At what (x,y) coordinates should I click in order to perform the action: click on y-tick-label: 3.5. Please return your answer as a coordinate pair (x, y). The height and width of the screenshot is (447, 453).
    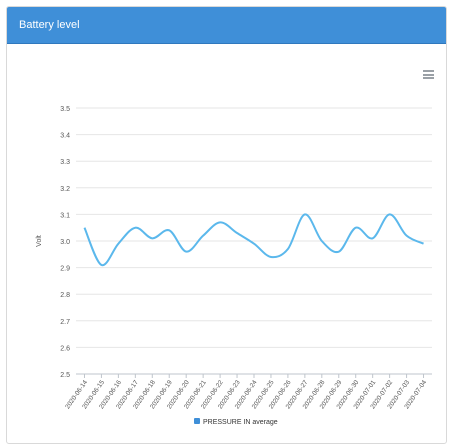
    Looking at the image, I should click on (65, 109).